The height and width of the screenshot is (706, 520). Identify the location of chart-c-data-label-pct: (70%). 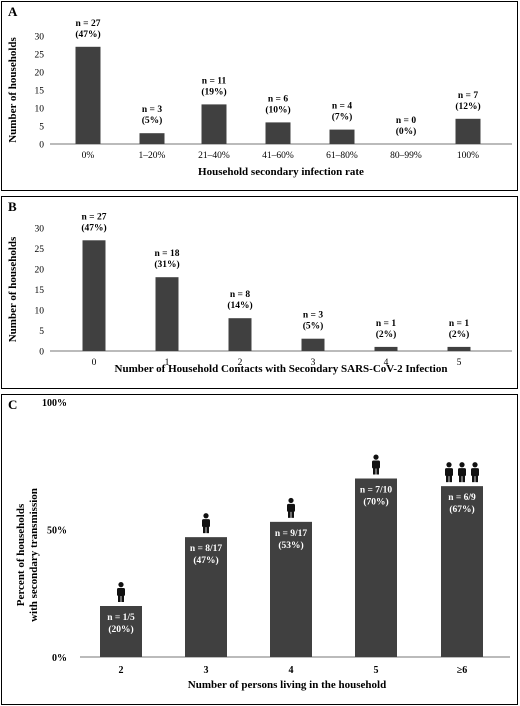
(375, 502).